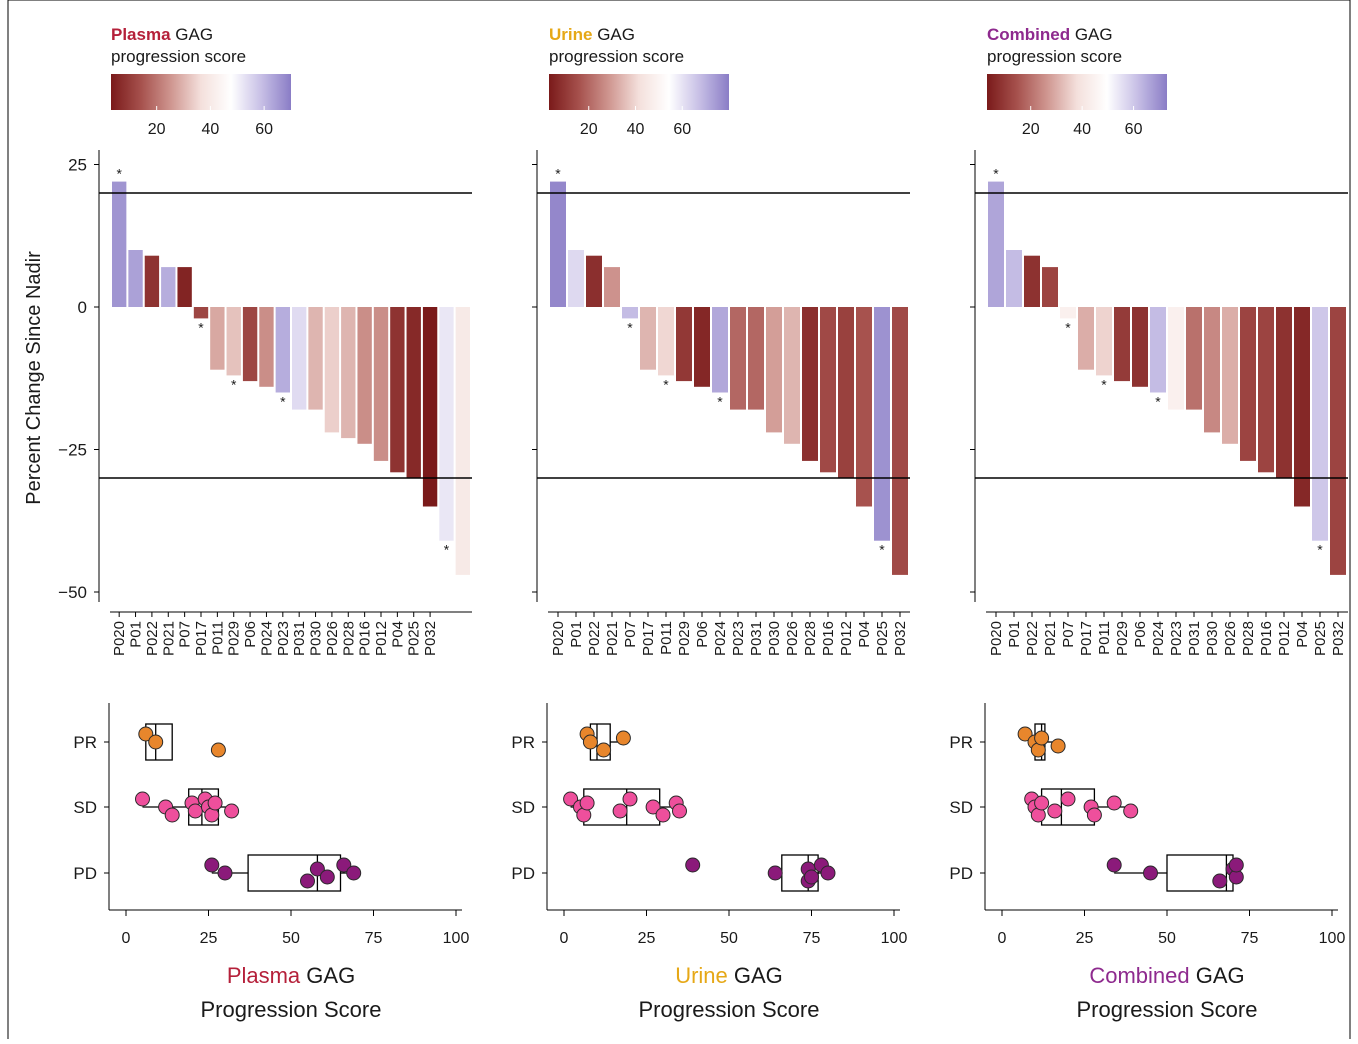 The width and height of the screenshot is (1358, 1044). Describe the element at coordinates (523, 807) in the screenshot. I see `box-group-label: SD` at that location.